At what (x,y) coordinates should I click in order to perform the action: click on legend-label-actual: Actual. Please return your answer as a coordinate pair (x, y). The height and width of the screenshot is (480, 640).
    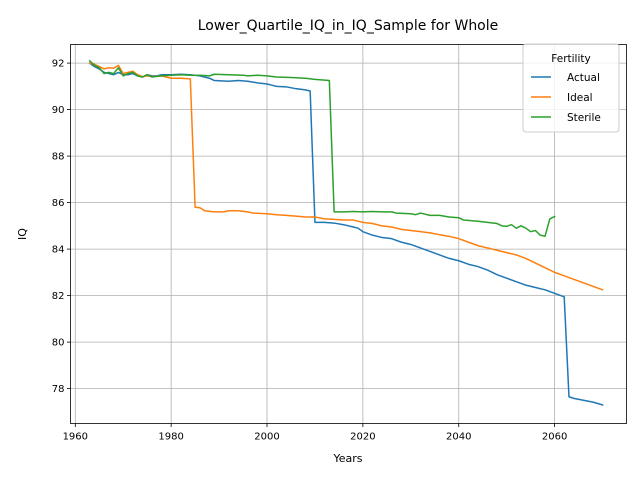
    Looking at the image, I should click on (583, 78).